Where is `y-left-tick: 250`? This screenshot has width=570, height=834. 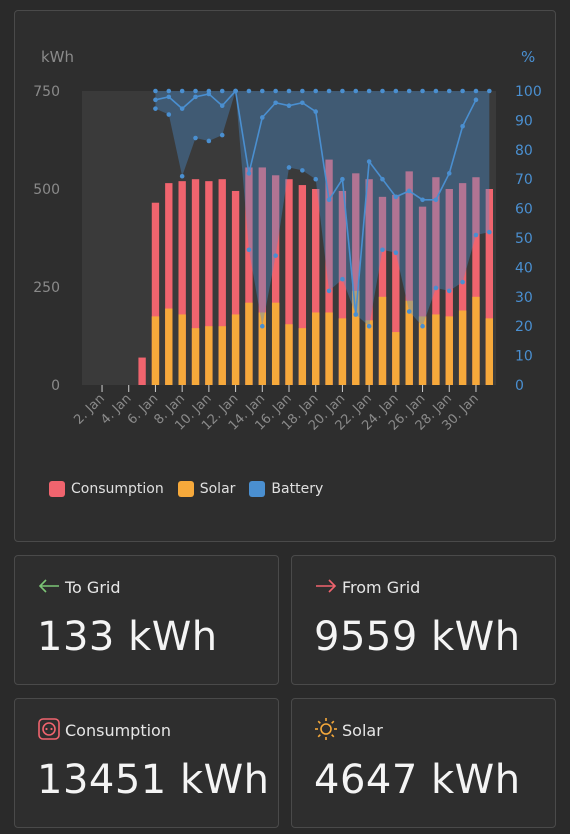
y-left-tick: 250 is located at coordinates (46, 288).